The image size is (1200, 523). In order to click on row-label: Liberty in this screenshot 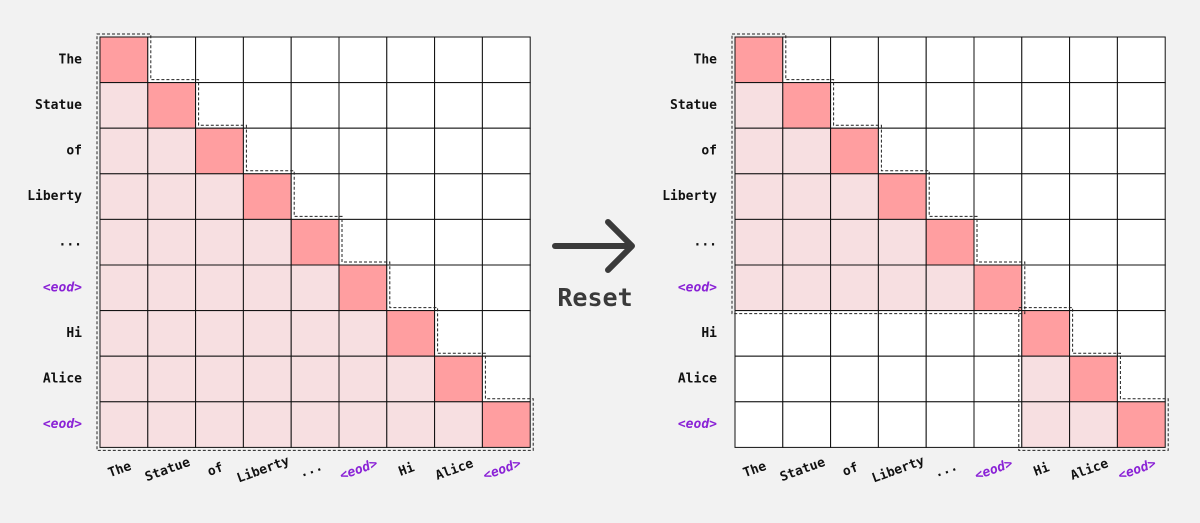, I will do `click(689, 196)`.